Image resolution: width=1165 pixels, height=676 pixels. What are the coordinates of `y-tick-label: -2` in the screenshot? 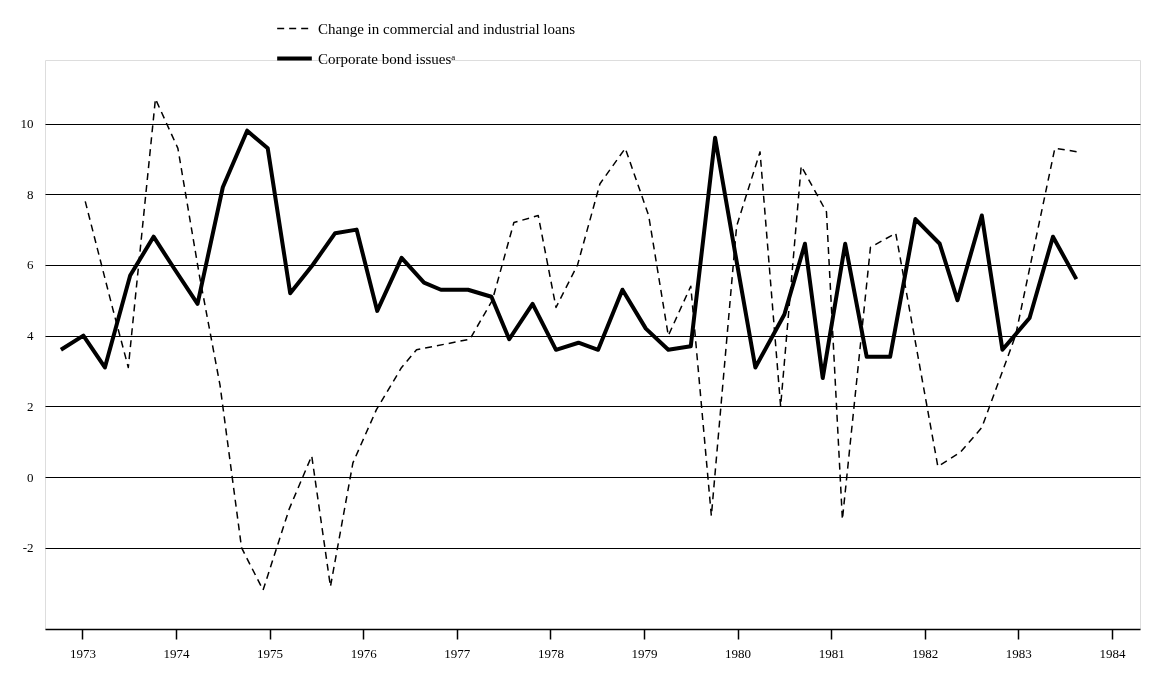 It's located at (28, 548).